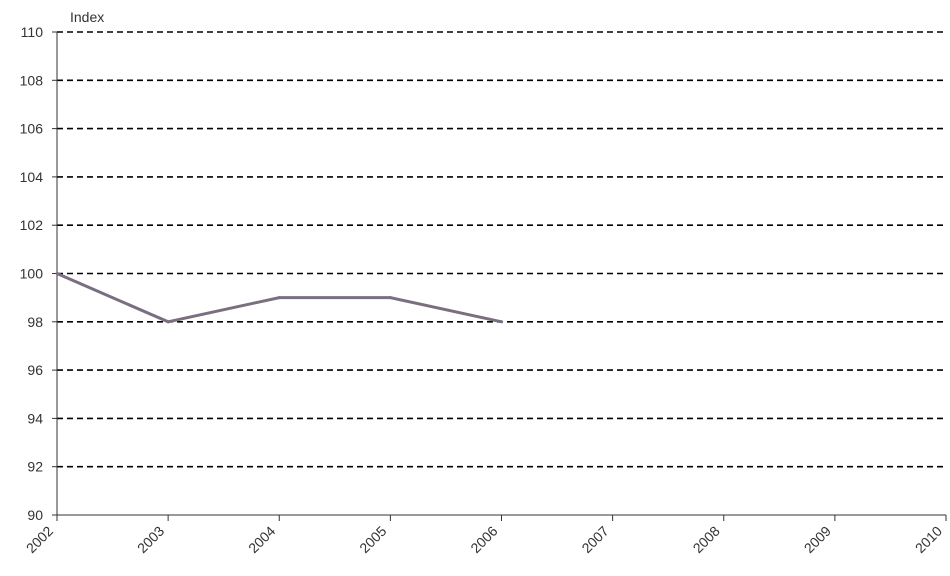 This screenshot has height=576, width=950. I want to click on y-tick-label-98: 98, so click(35, 322).